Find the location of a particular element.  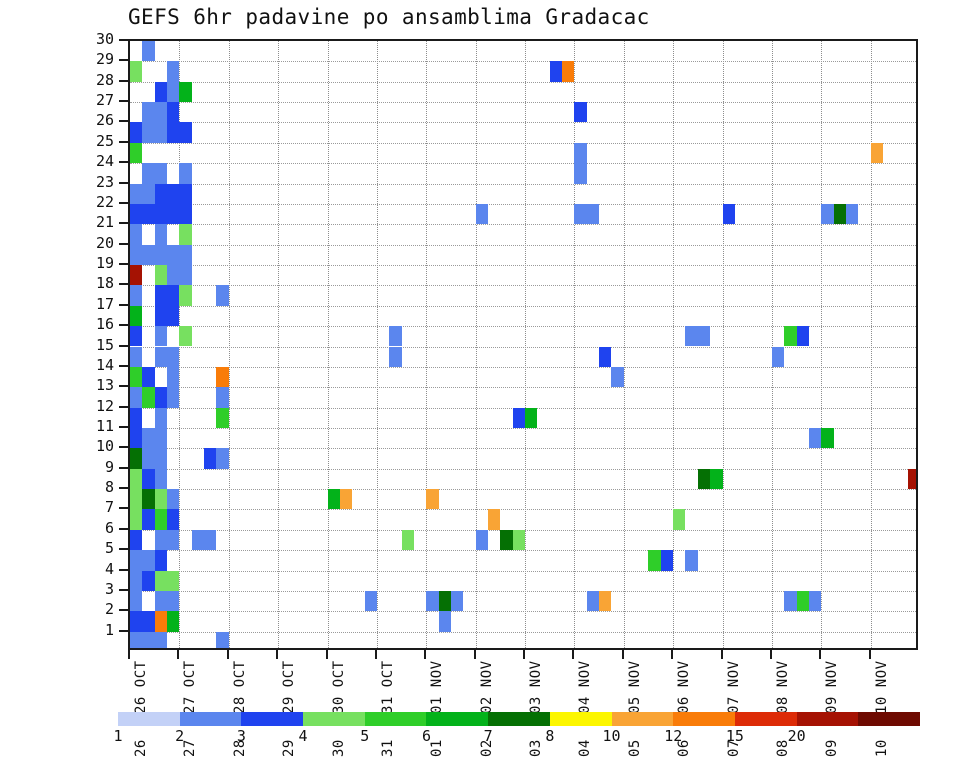

x-tick-label: 04 NOV is located at coordinates (585, 687).